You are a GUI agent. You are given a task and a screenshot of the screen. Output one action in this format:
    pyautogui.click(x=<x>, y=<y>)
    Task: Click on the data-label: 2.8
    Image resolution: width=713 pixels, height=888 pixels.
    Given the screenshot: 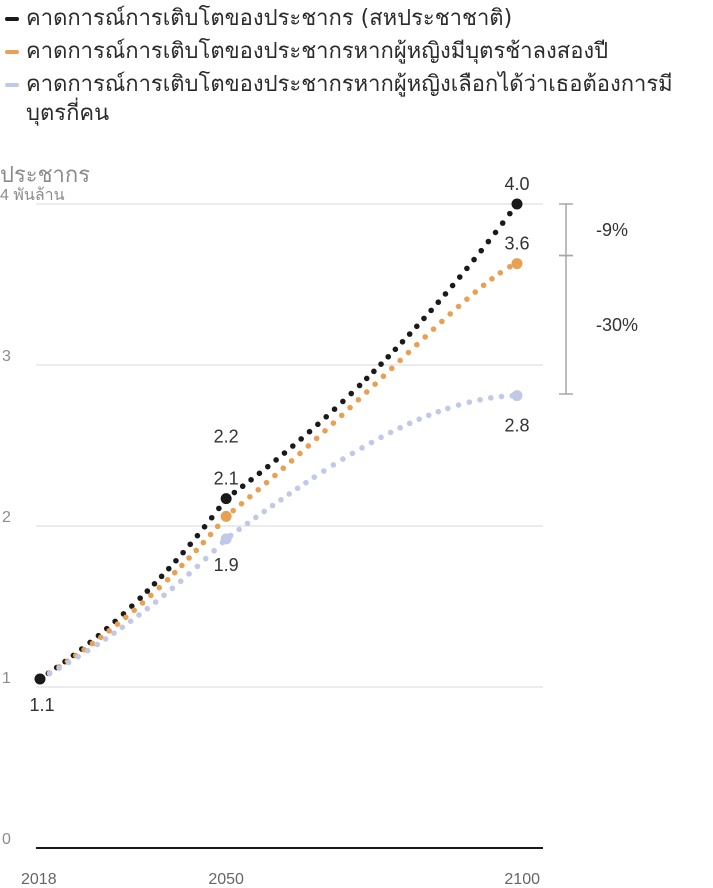 What is the action you would take?
    pyautogui.click(x=516, y=426)
    